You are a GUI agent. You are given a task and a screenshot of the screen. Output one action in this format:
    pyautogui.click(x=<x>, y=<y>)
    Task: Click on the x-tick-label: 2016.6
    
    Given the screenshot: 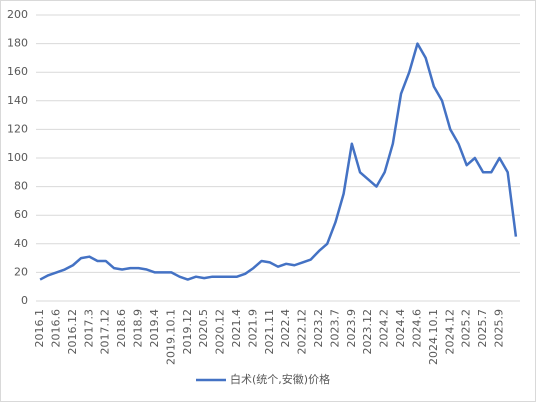 What is the action you would take?
    pyautogui.click(x=56, y=328)
    